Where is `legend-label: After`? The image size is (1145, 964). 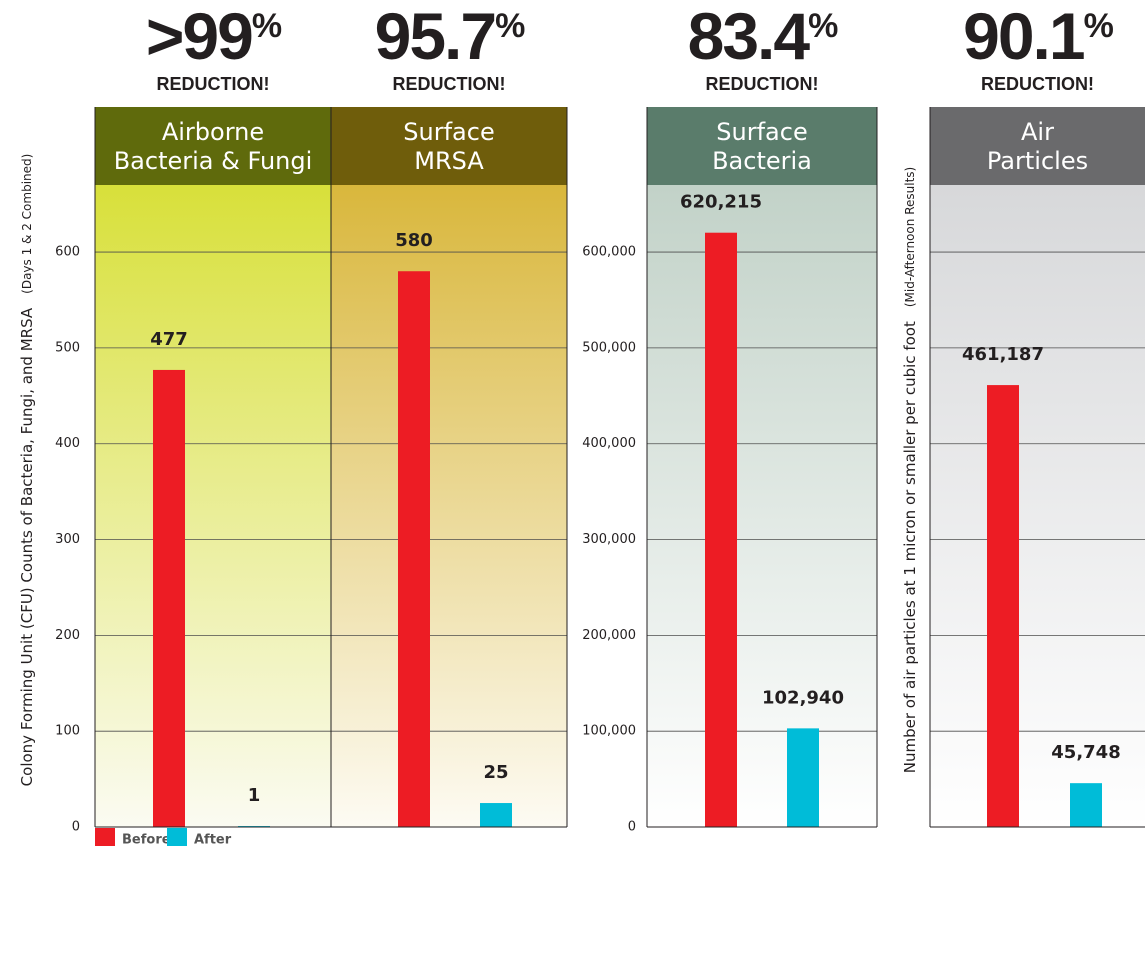 legend-label: After is located at coordinates (213, 840).